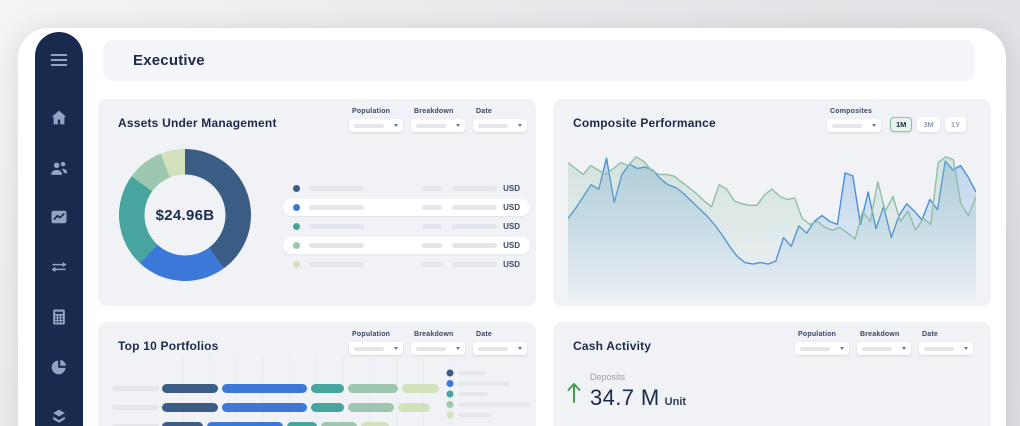  I want to click on users-icon, so click(59, 168).